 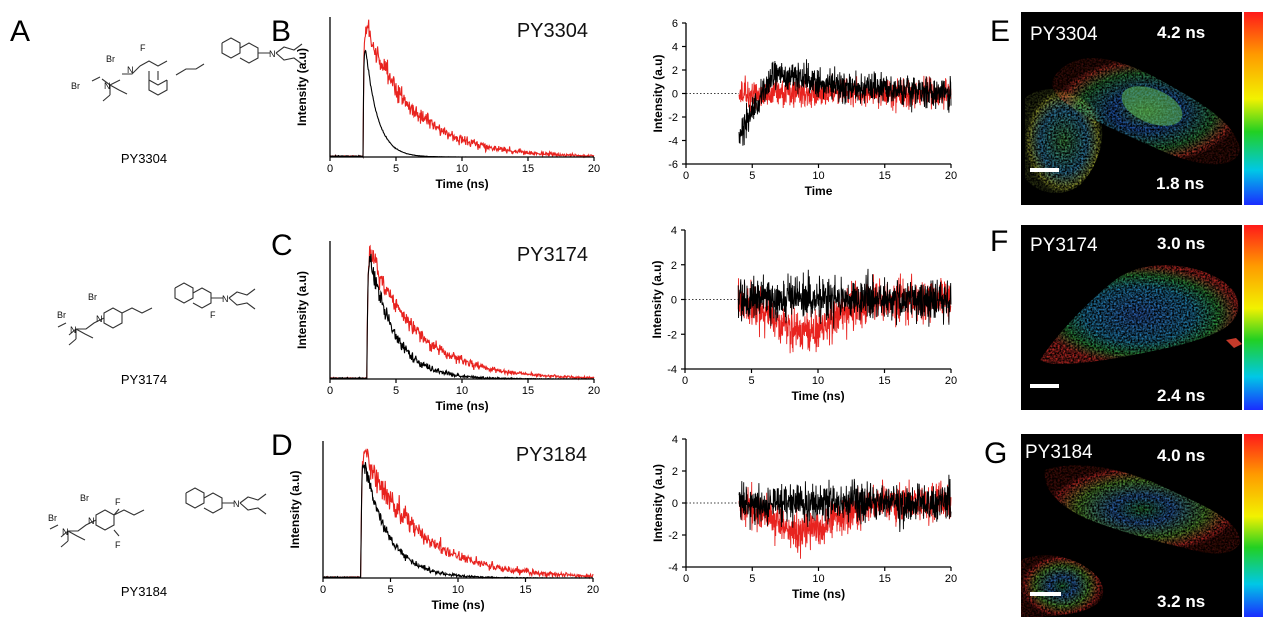 What do you see at coordinates (1181, 395) in the screenshot?
I see `lifetime-min-label: 2.4 ns` at bounding box center [1181, 395].